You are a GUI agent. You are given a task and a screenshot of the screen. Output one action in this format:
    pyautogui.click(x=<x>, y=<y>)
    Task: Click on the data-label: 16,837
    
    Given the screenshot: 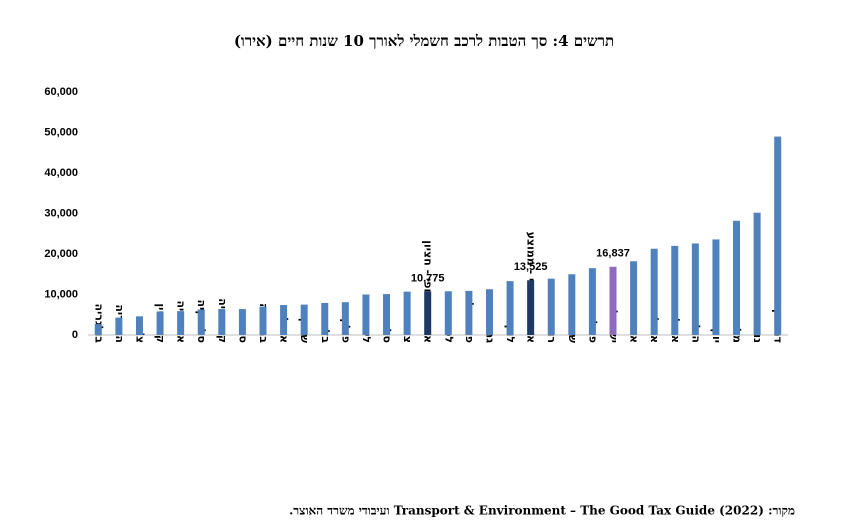 What is the action you would take?
    pyautogui.click(x=613, y=254)
    